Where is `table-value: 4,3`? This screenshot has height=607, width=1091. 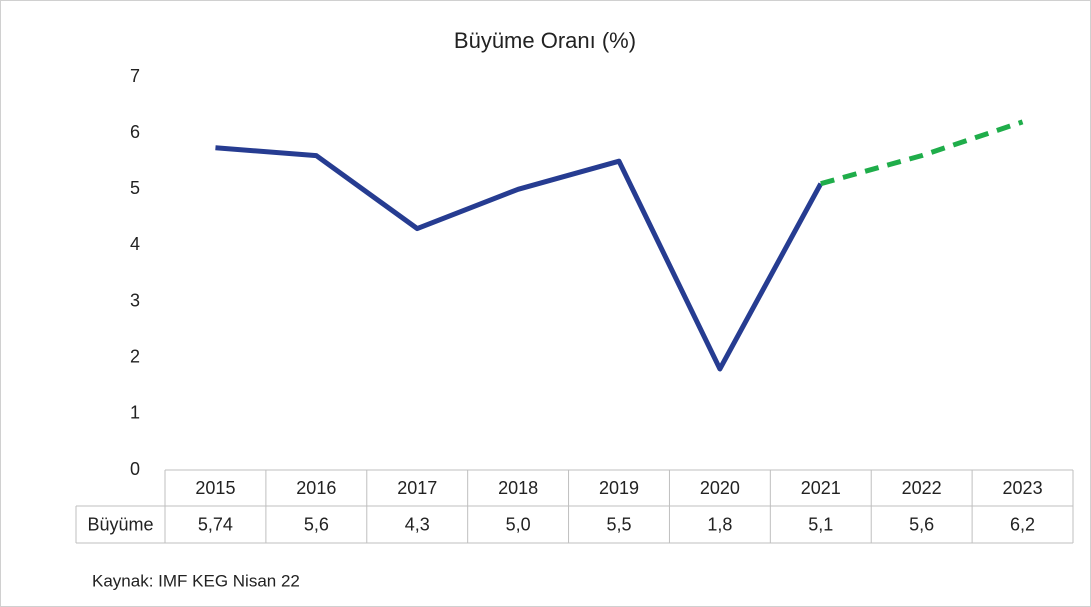 table-value: 4,3 is located at coordinates (417, 524).